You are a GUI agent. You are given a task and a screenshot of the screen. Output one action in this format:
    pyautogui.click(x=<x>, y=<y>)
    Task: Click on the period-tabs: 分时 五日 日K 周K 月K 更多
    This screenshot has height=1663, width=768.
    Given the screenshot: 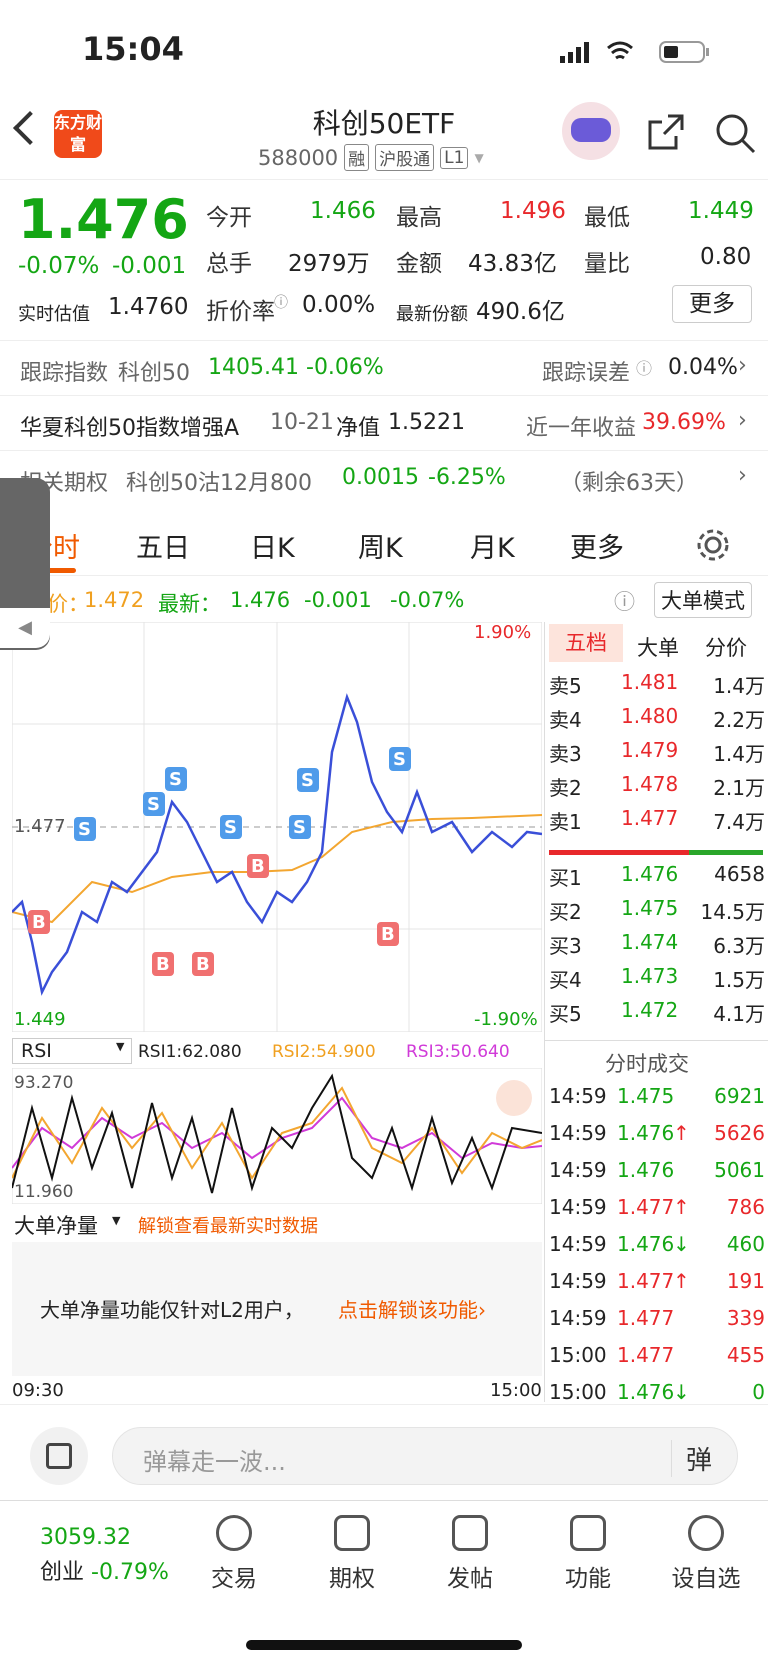 What is the action you would take?
    pyautogui.click(x=384, y=543)
    